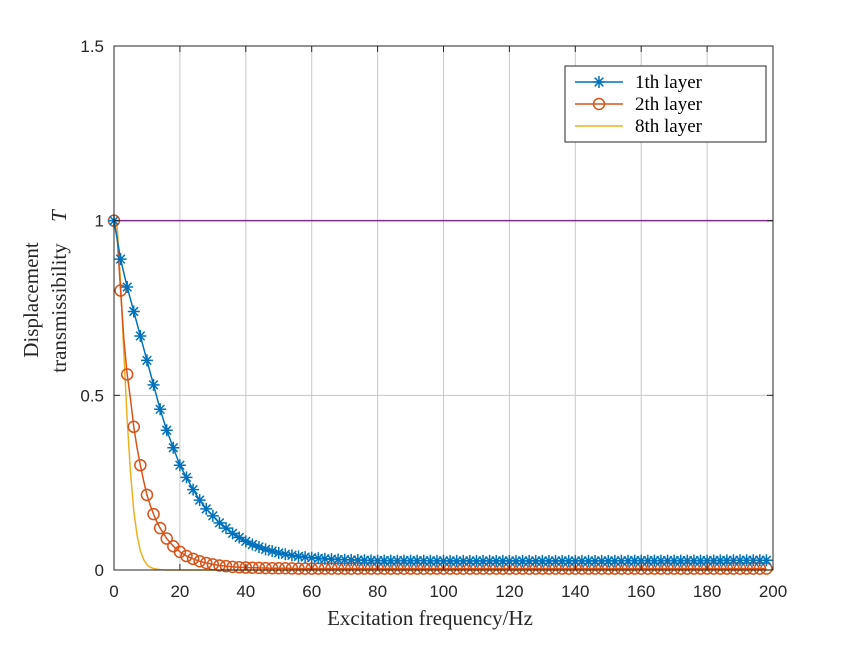  Describe the element at coordinates (113, 591) in the screenshot. I see `x-tick-label: 0` at that location.